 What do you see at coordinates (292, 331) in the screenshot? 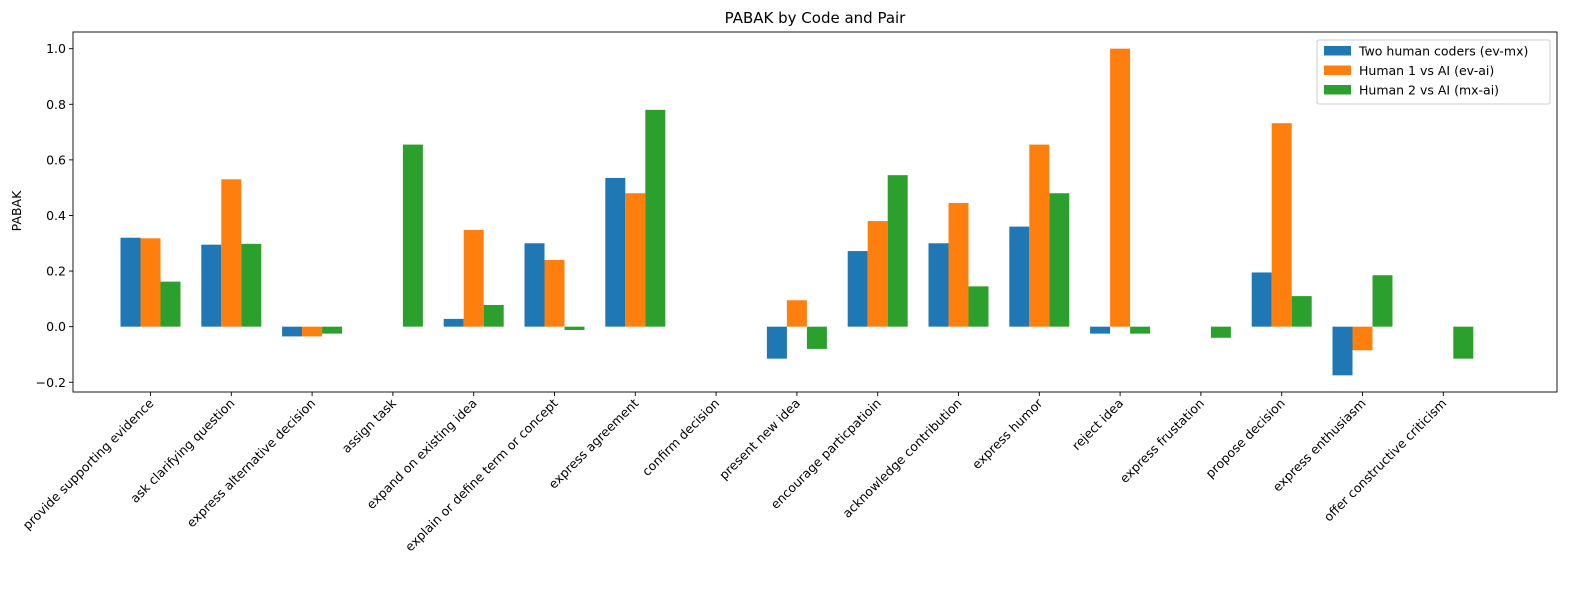
I see `bar-s0-c2` at bounding box center [292, 331].